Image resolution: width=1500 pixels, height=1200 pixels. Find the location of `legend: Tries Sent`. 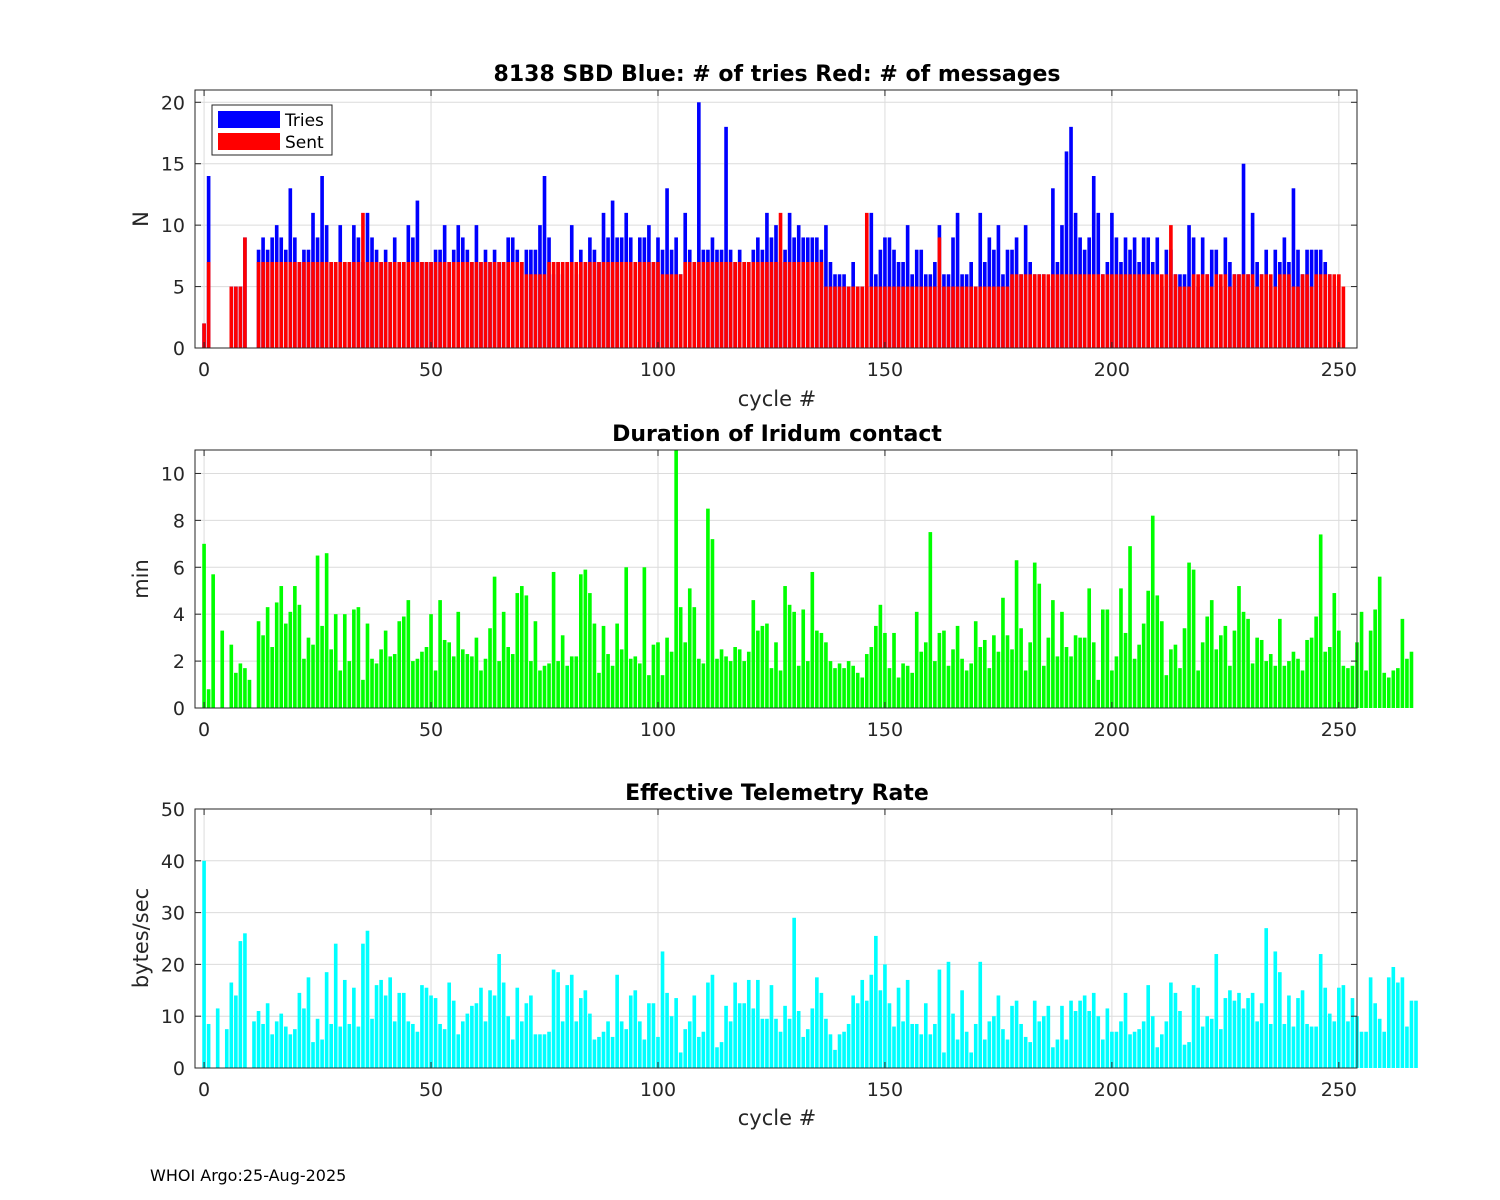

legend: Tries Sent is located at coordinates (272, 130).